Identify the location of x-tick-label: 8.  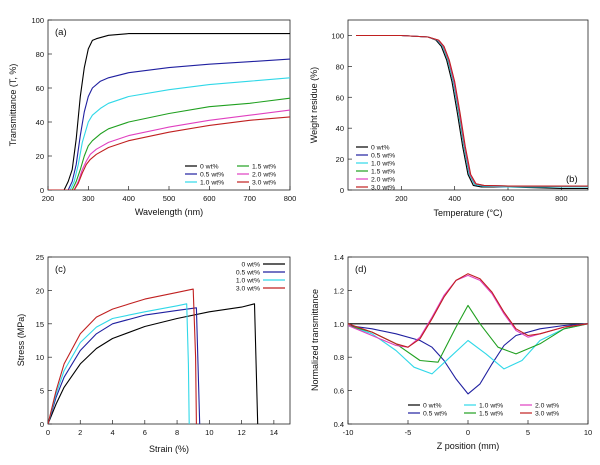
(177, 432).